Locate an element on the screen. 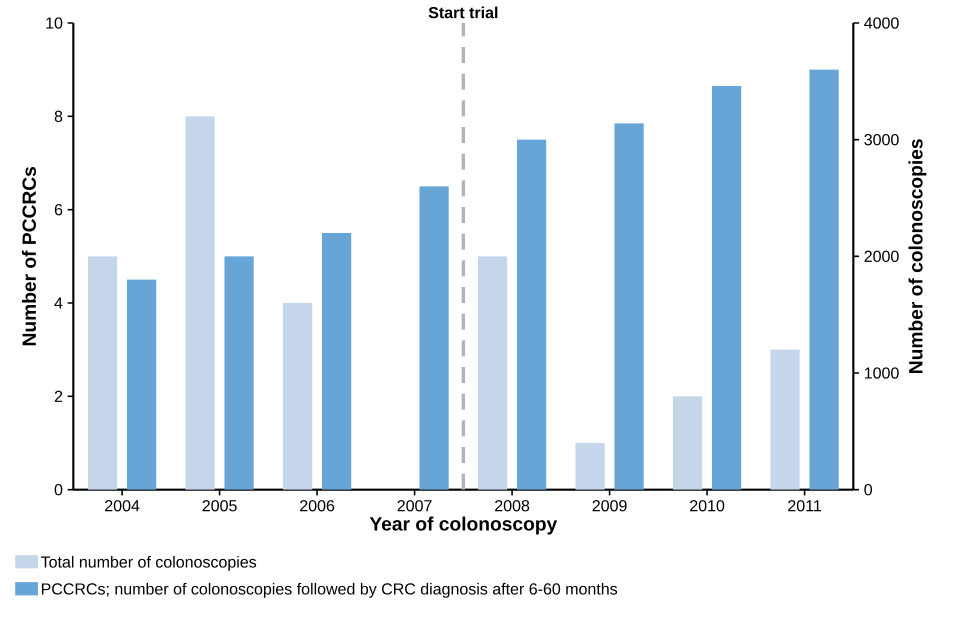 The width and height of the screenshot is (978, 643). x-tick-label: 2004 is located at coordinates (122, 506).